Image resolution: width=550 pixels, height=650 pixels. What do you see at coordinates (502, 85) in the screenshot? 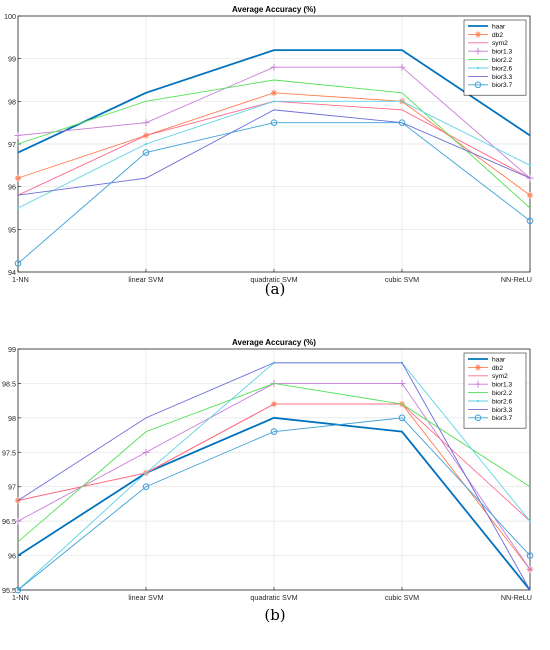
I see `legend-label: bior3.7` at bounding box center [502, 85].